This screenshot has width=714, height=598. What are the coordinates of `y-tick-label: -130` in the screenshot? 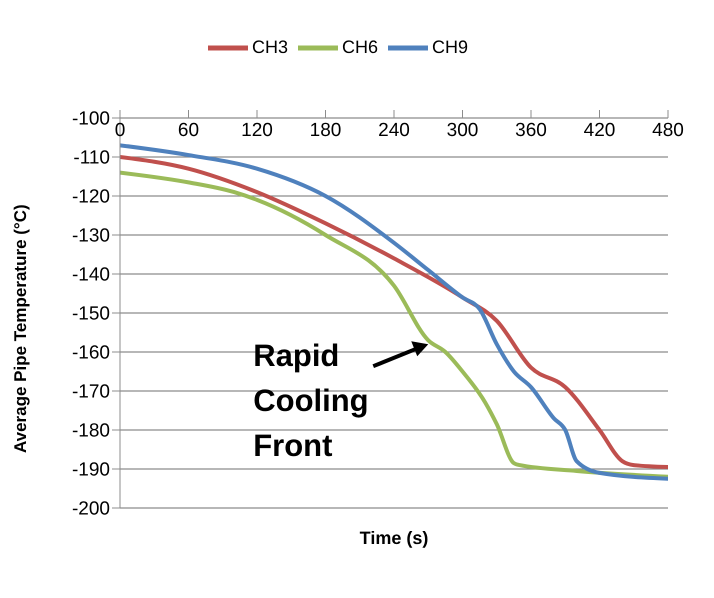 It's located at (91, 236).